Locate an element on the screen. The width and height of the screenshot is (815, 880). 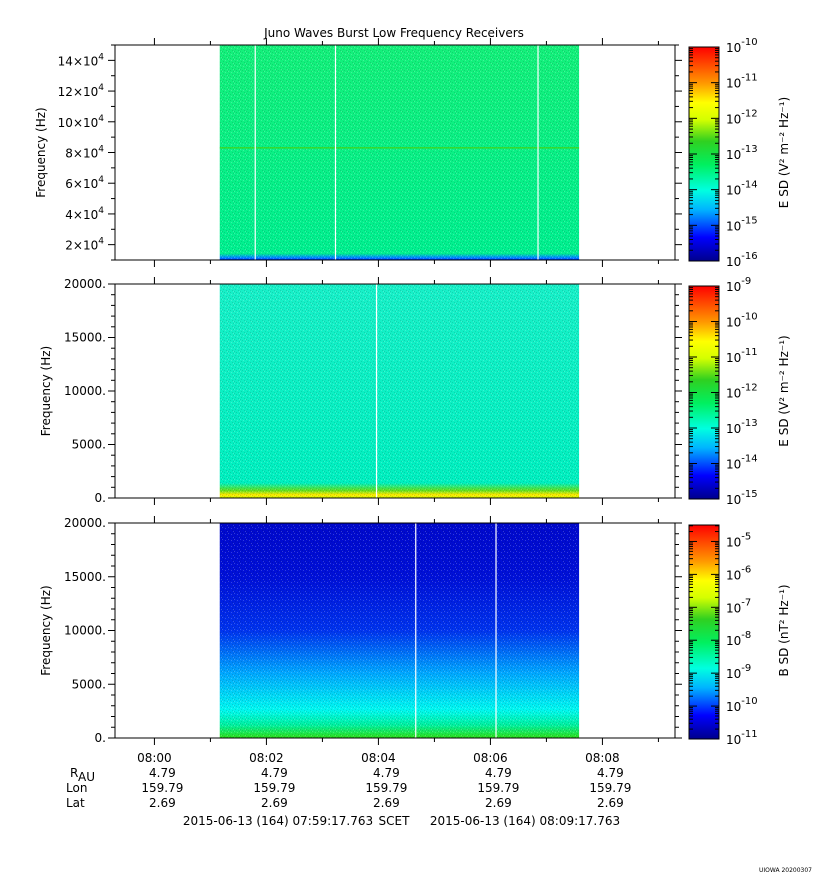
y-tick-label: 10×104 is located at coordinates (81, 122).